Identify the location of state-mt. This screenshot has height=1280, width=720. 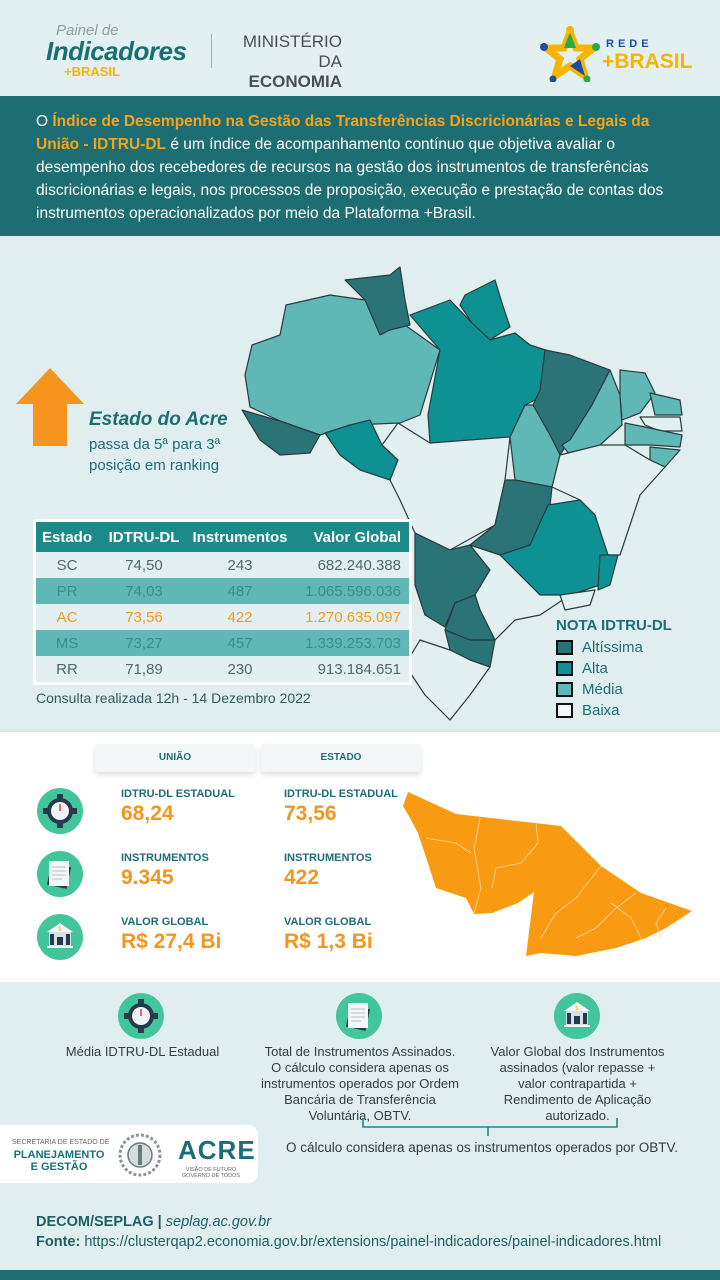
(446, 486).